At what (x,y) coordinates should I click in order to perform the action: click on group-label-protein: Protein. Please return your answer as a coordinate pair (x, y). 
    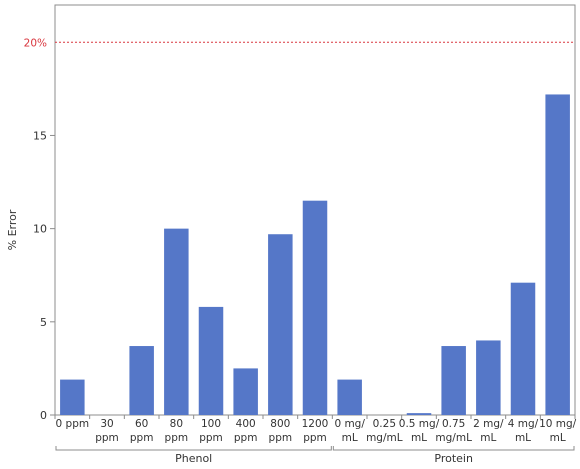
    Looking at the image, I should click on (453, 458).